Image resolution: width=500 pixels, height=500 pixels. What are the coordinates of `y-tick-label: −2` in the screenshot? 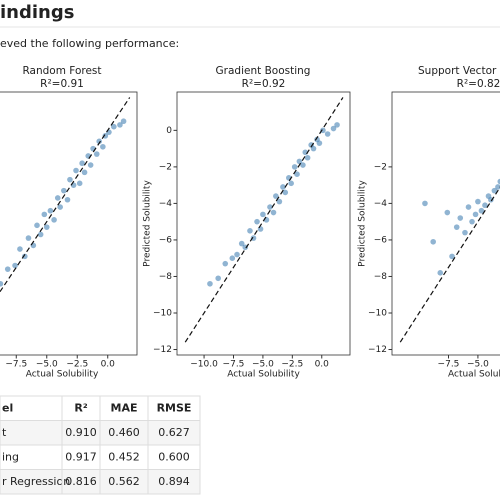 It's located at (165, 167).